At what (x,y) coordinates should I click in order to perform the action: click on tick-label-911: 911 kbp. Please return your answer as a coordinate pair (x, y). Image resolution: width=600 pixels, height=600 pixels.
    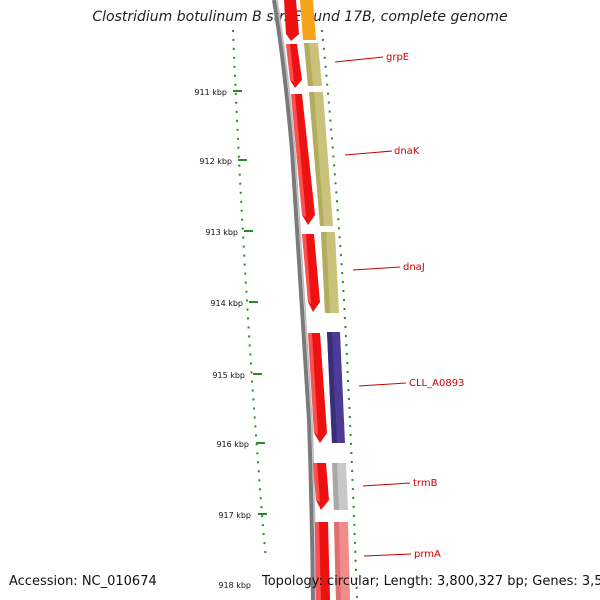
    Looking at the image, I should click on (210, 92).